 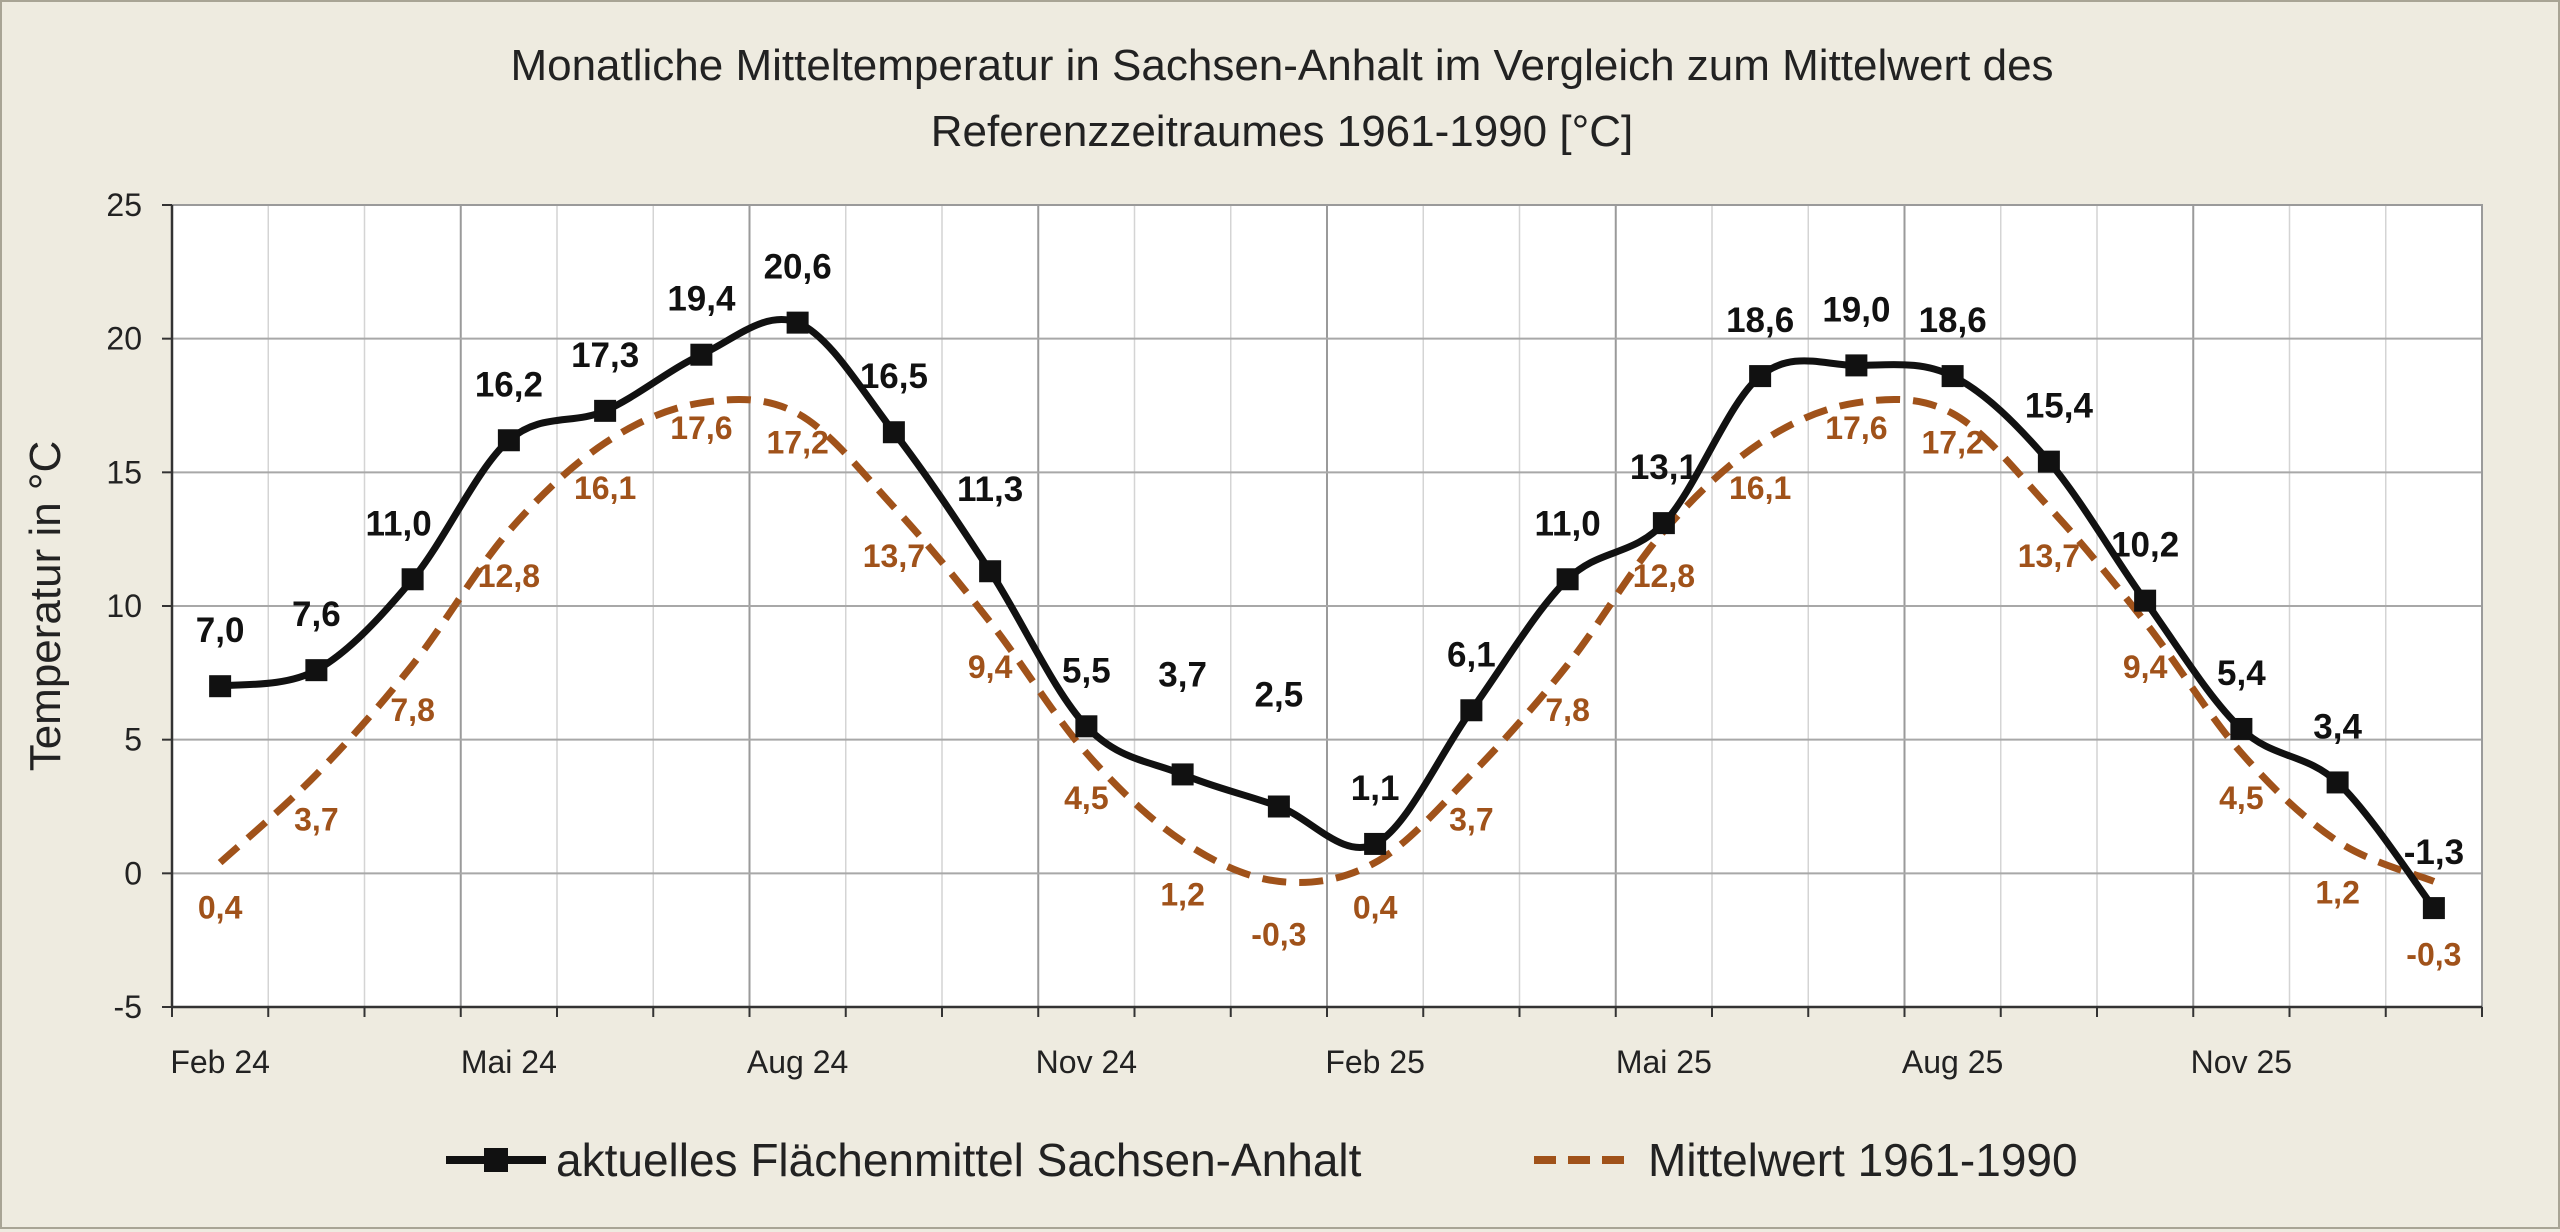 I want to click on data-label-current: 11,3, so click(x=990, y=489).